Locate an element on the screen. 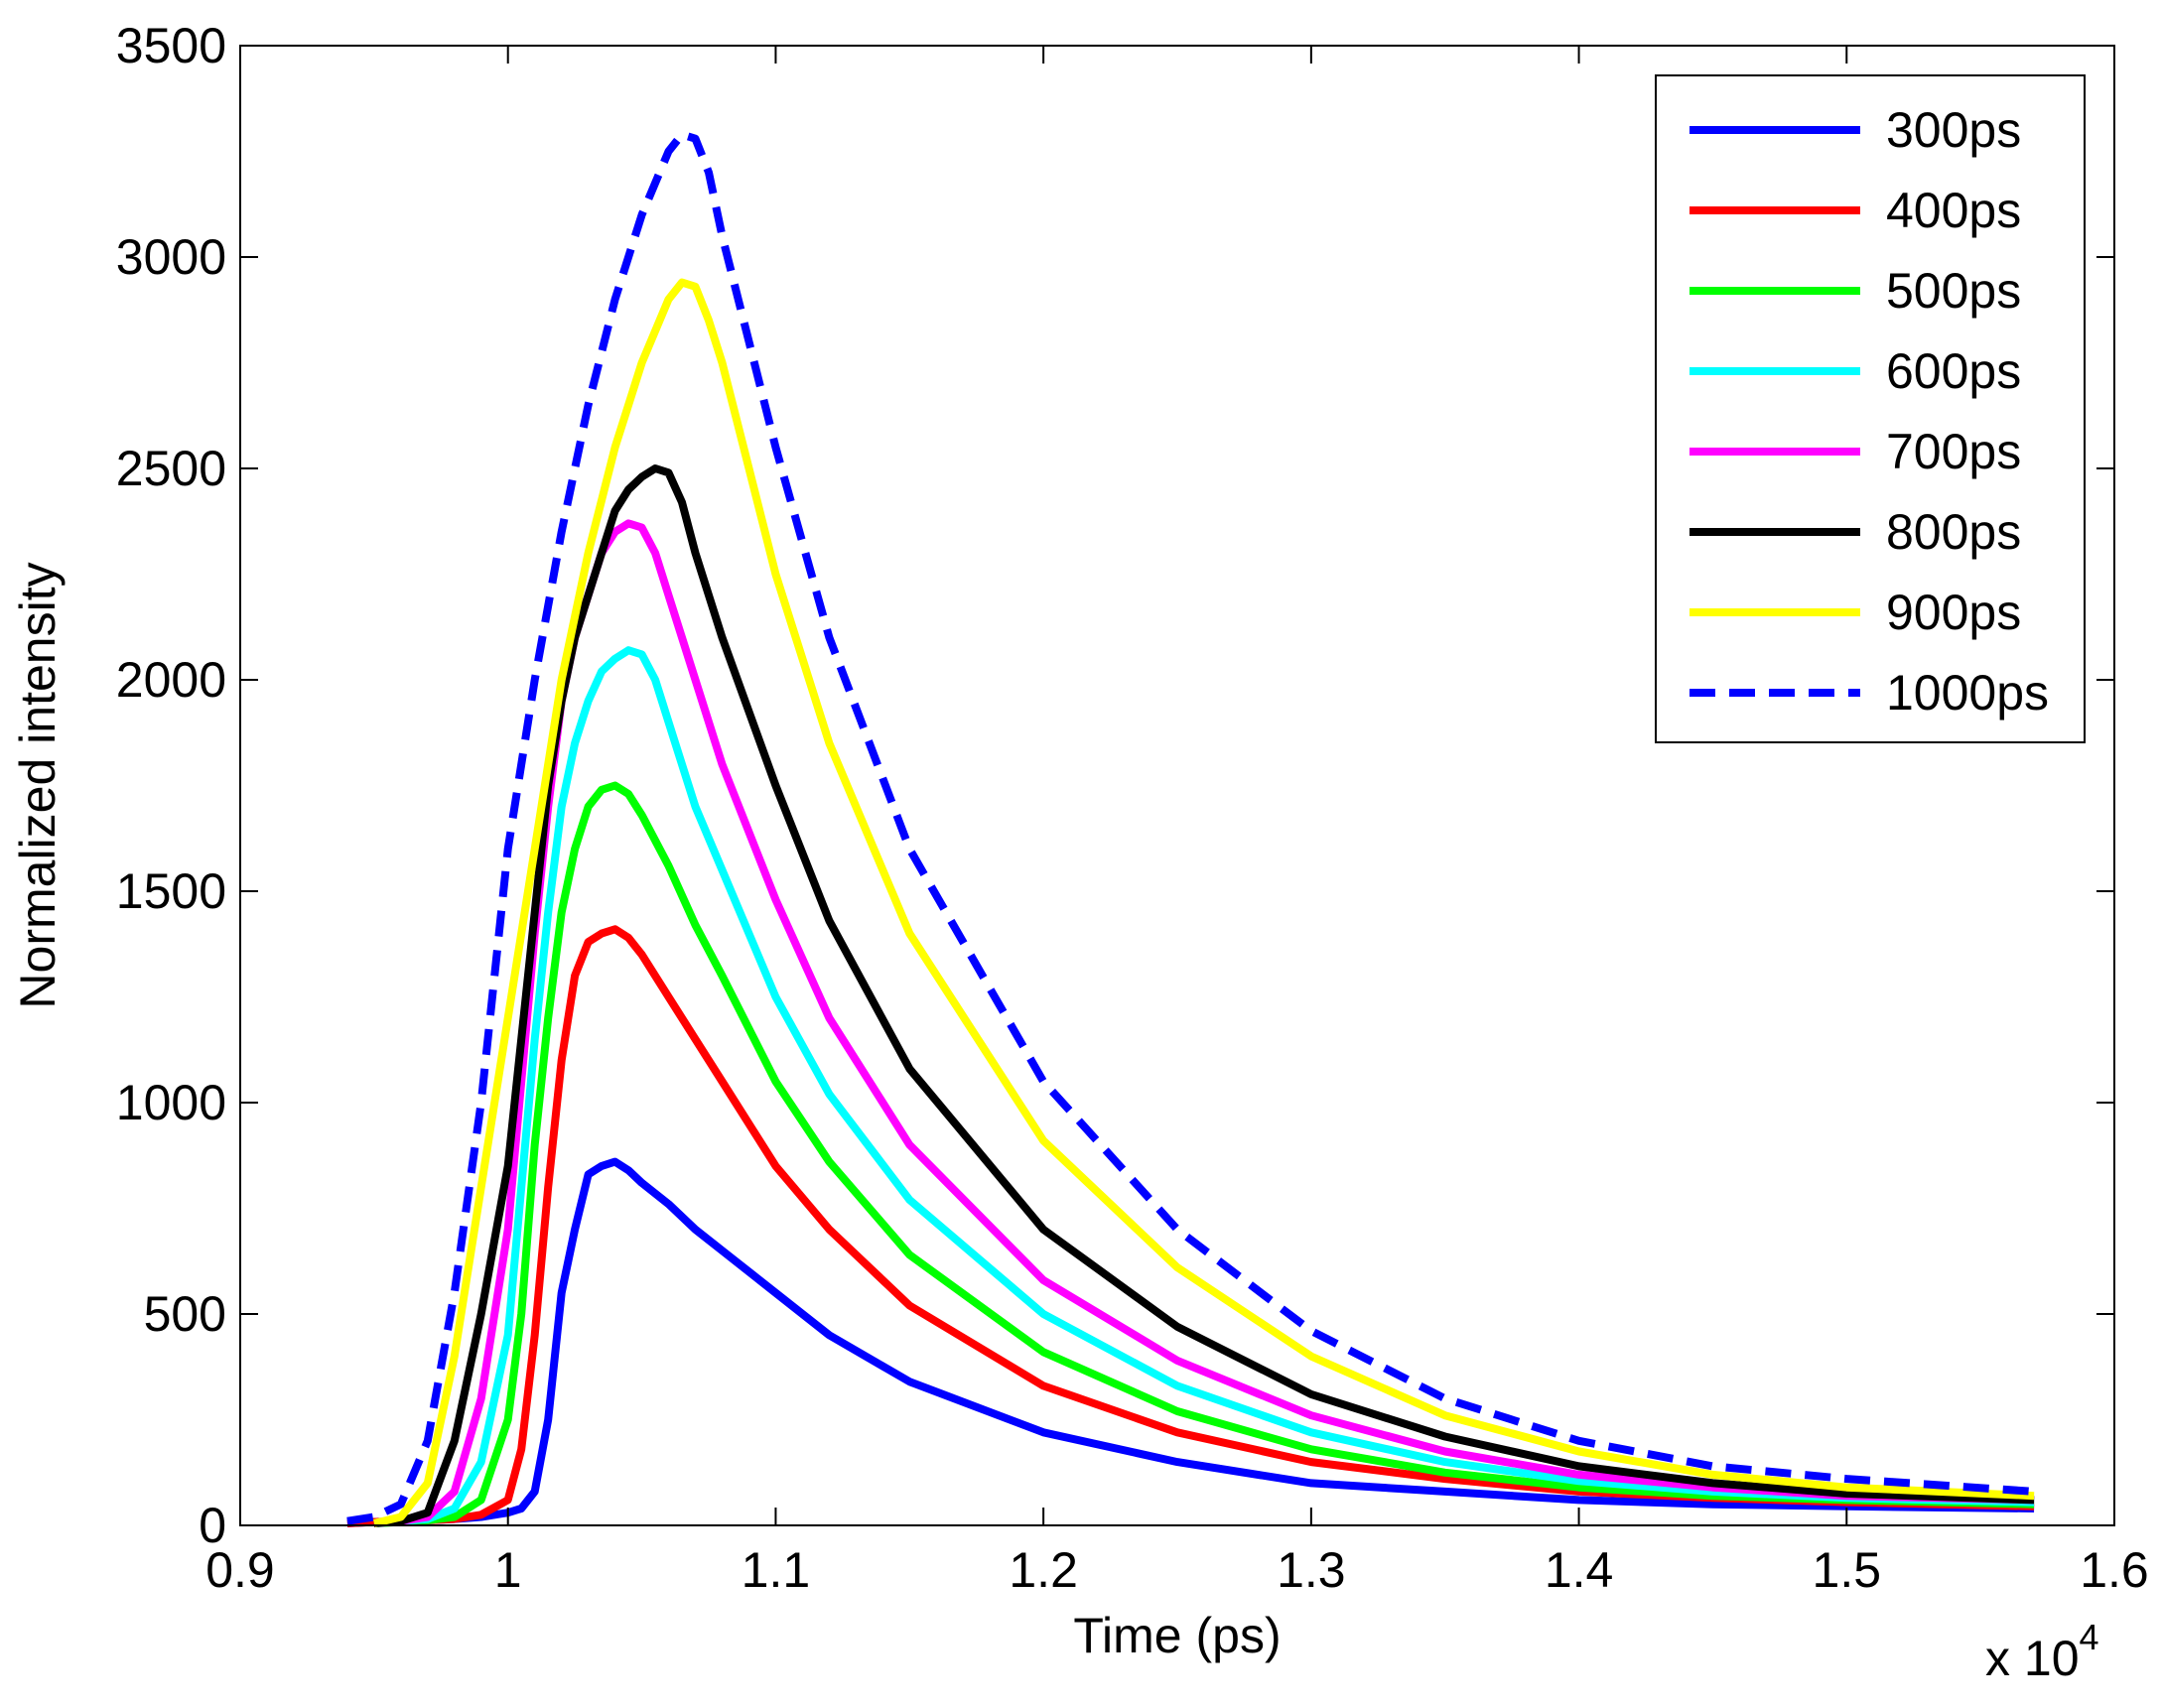 Image resolution: width=2162 pixels, height=1708 pixels. legend-label-300ps: 300ps is located at coordinates (1953, 130).